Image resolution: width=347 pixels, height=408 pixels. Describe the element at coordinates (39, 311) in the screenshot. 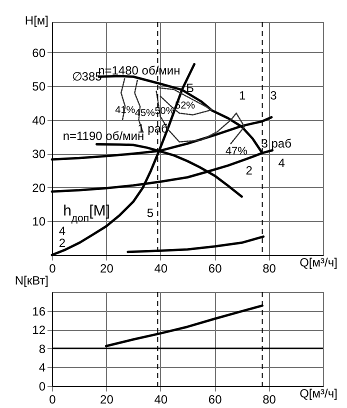

I see `y-tick-label: 16` at that location.